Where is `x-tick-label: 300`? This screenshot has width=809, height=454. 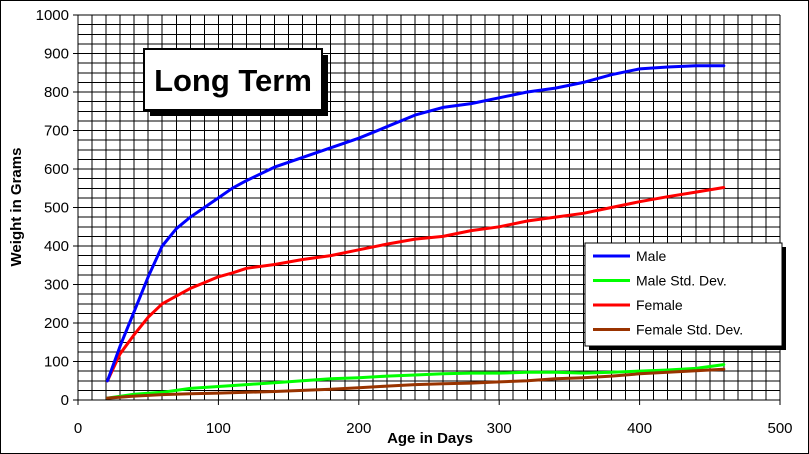
x-tick-label: 300 is located at coordinates (499, 428).